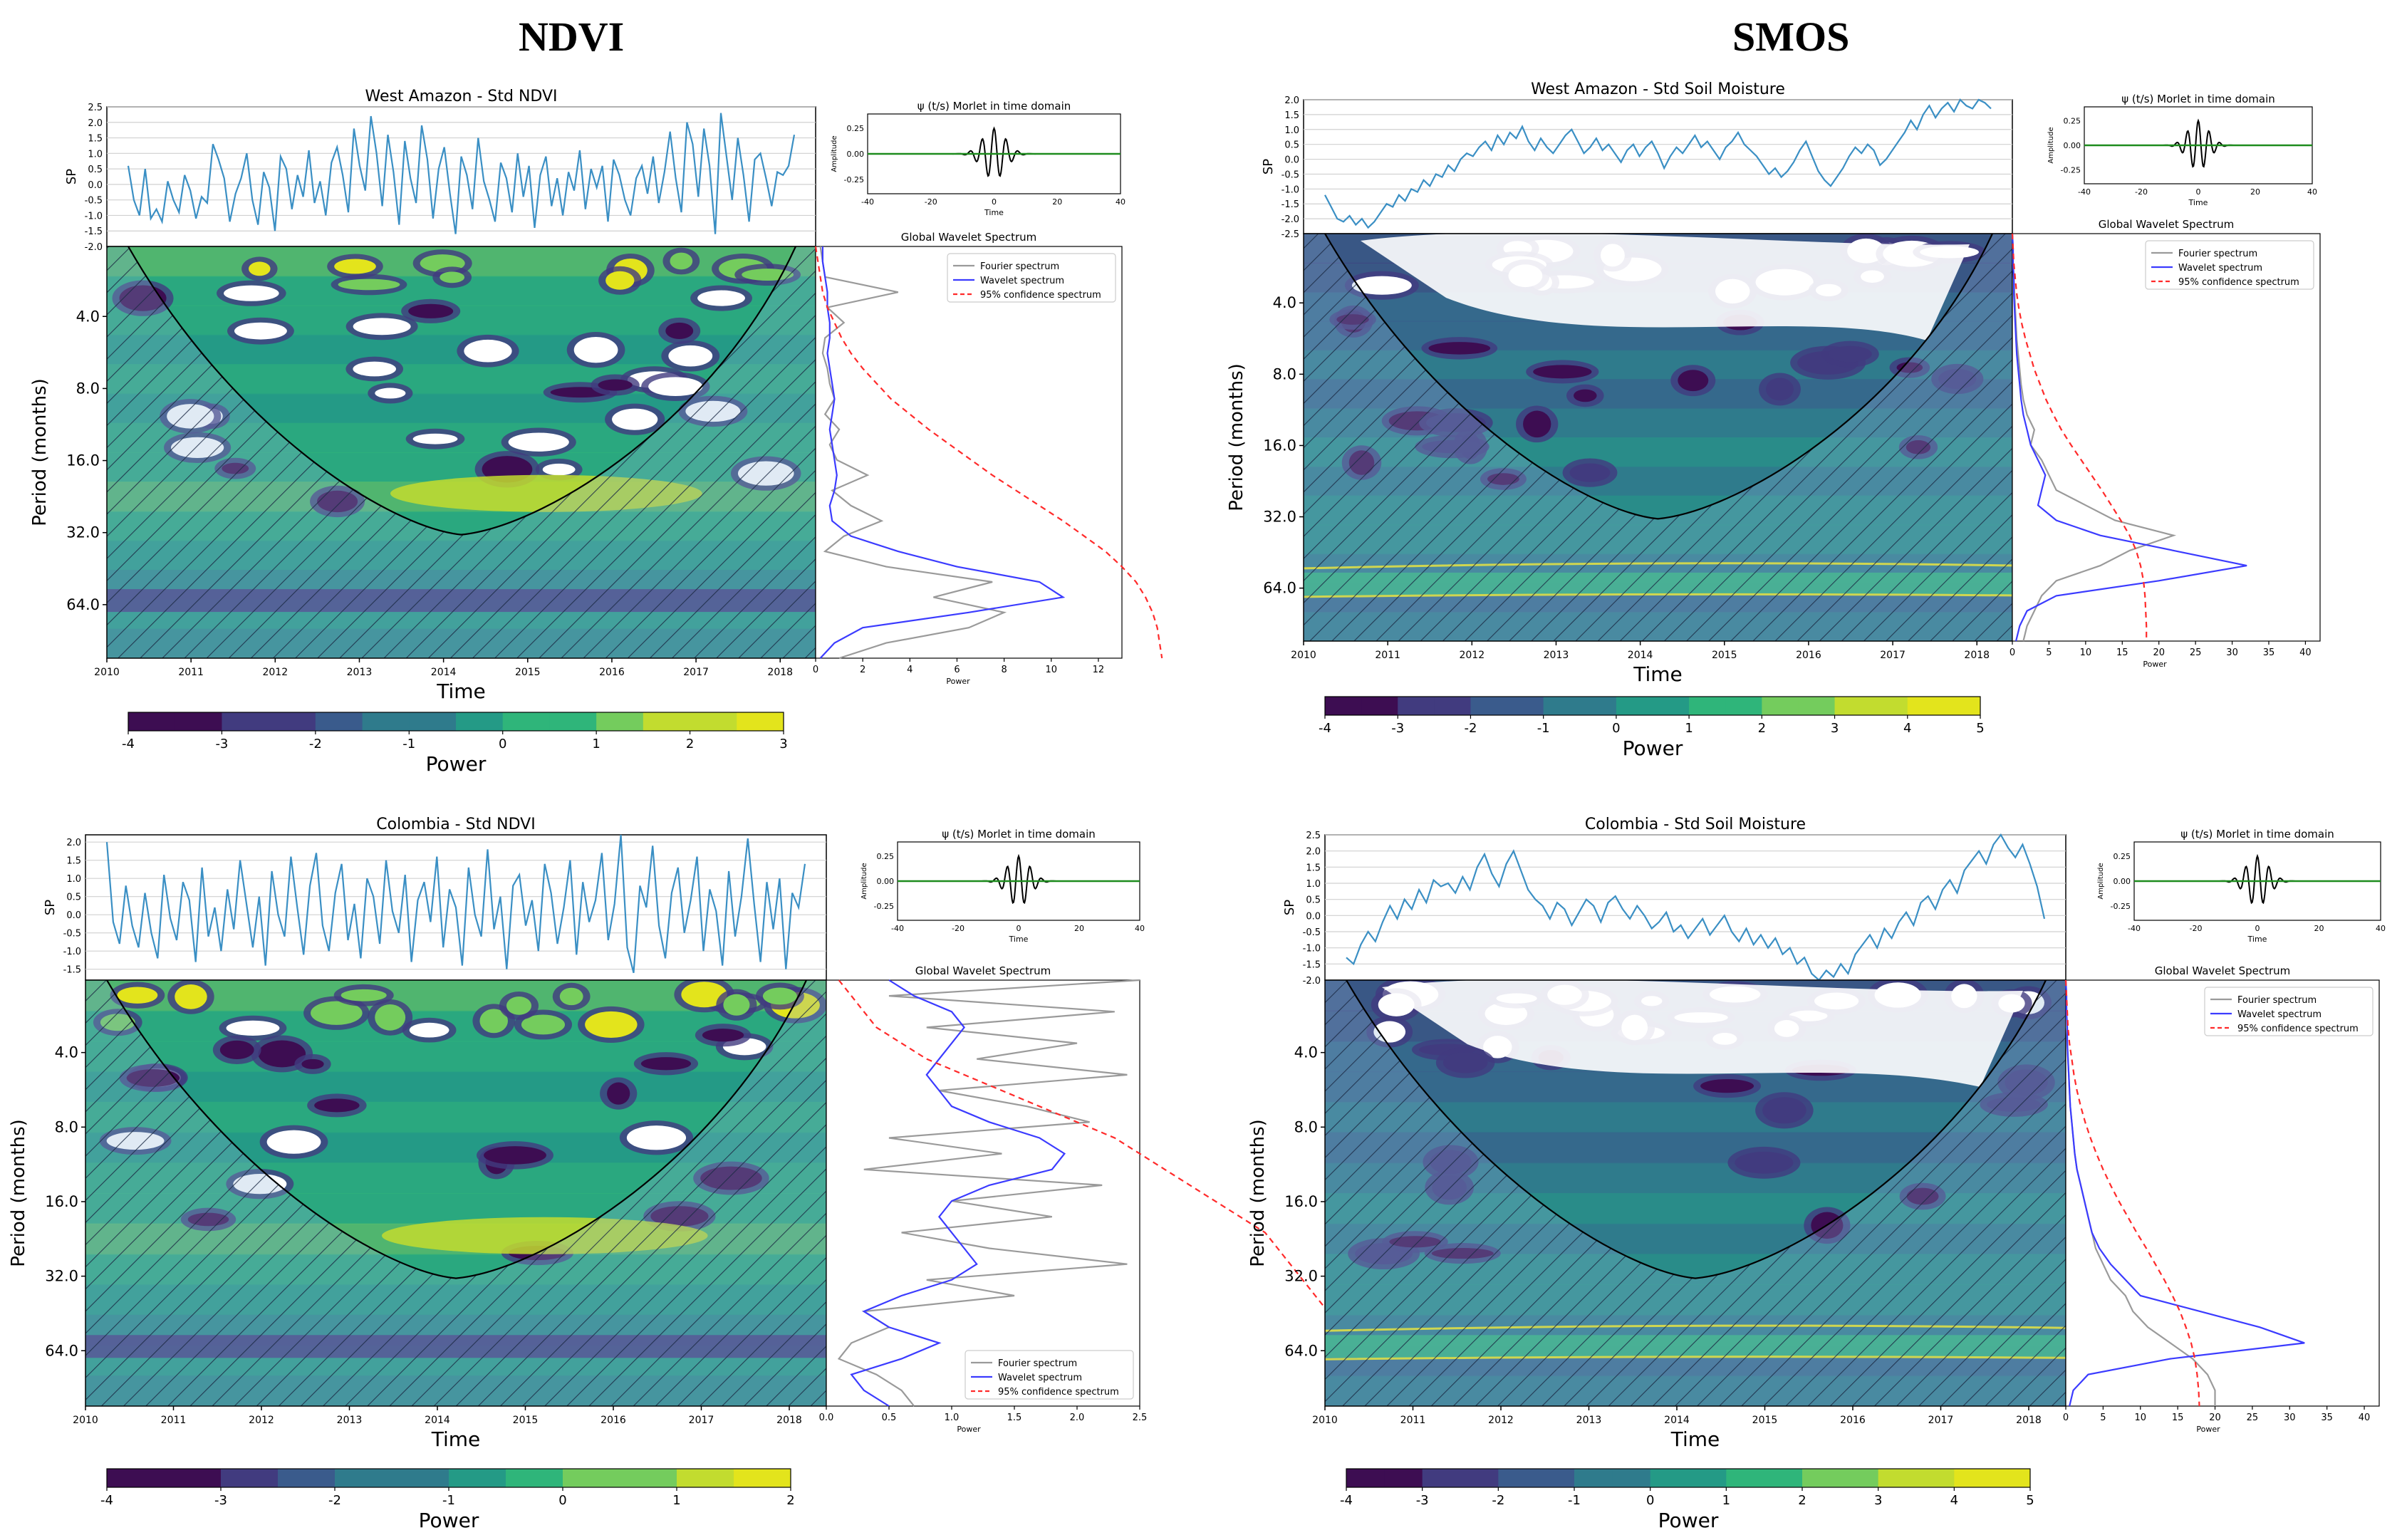  I want to click on gws-xtick-label: 15, so click(2178, 1418).